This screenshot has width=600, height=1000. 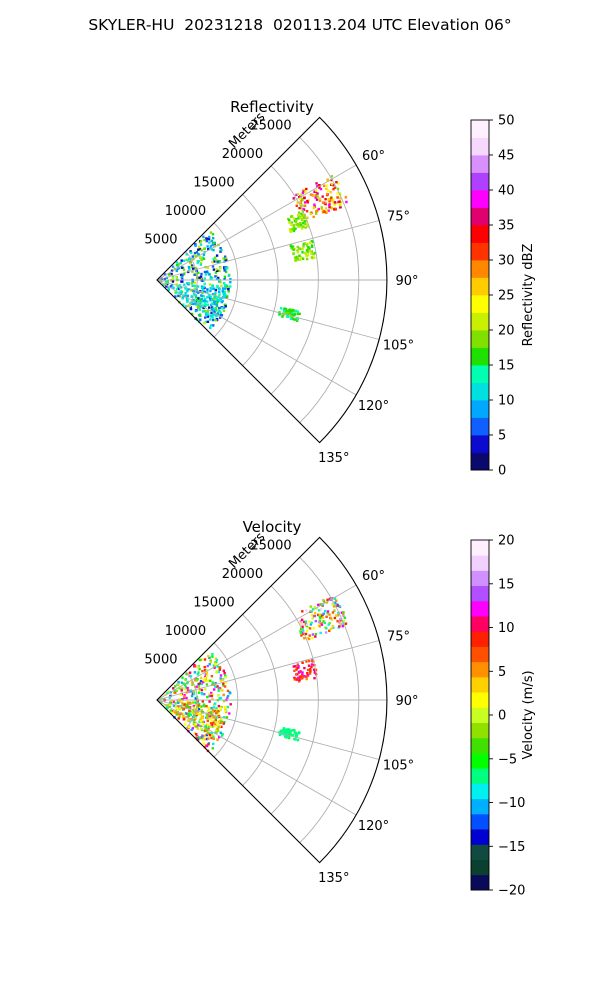 I want to click on colorbar-tick-label: −5, so click(x=507, y=759).